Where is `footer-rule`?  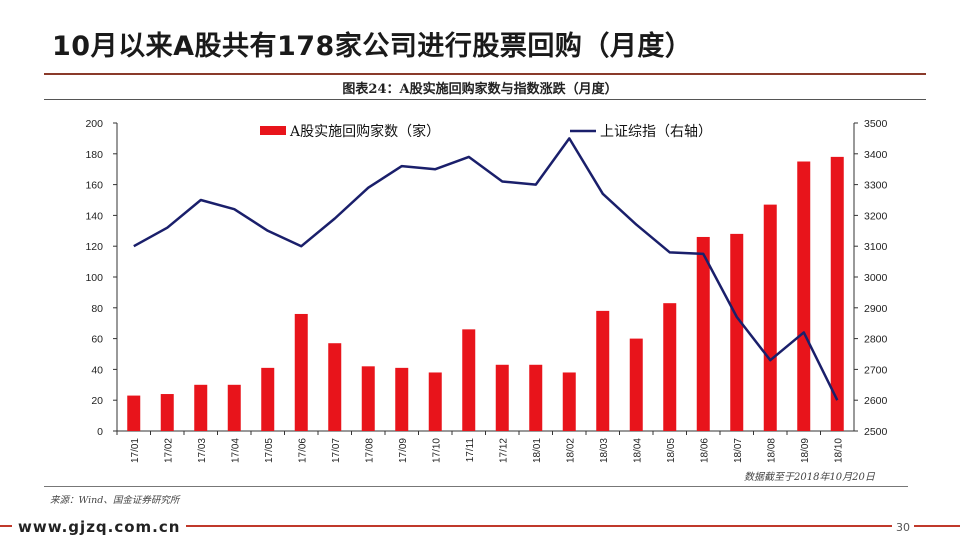
footer-rule is located at coordinates (480, 526).